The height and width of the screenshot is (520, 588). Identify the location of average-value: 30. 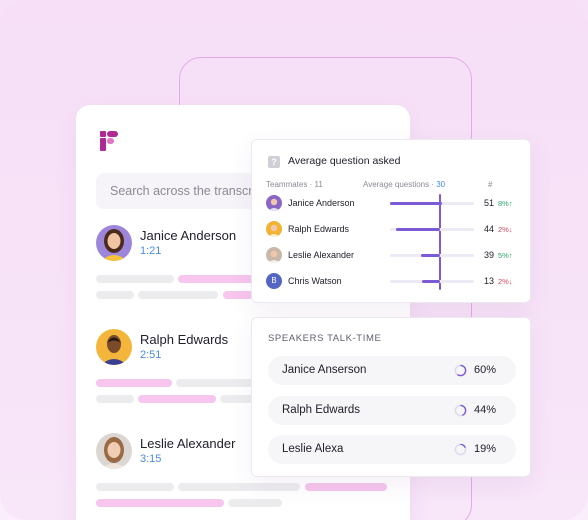
(441, 184).